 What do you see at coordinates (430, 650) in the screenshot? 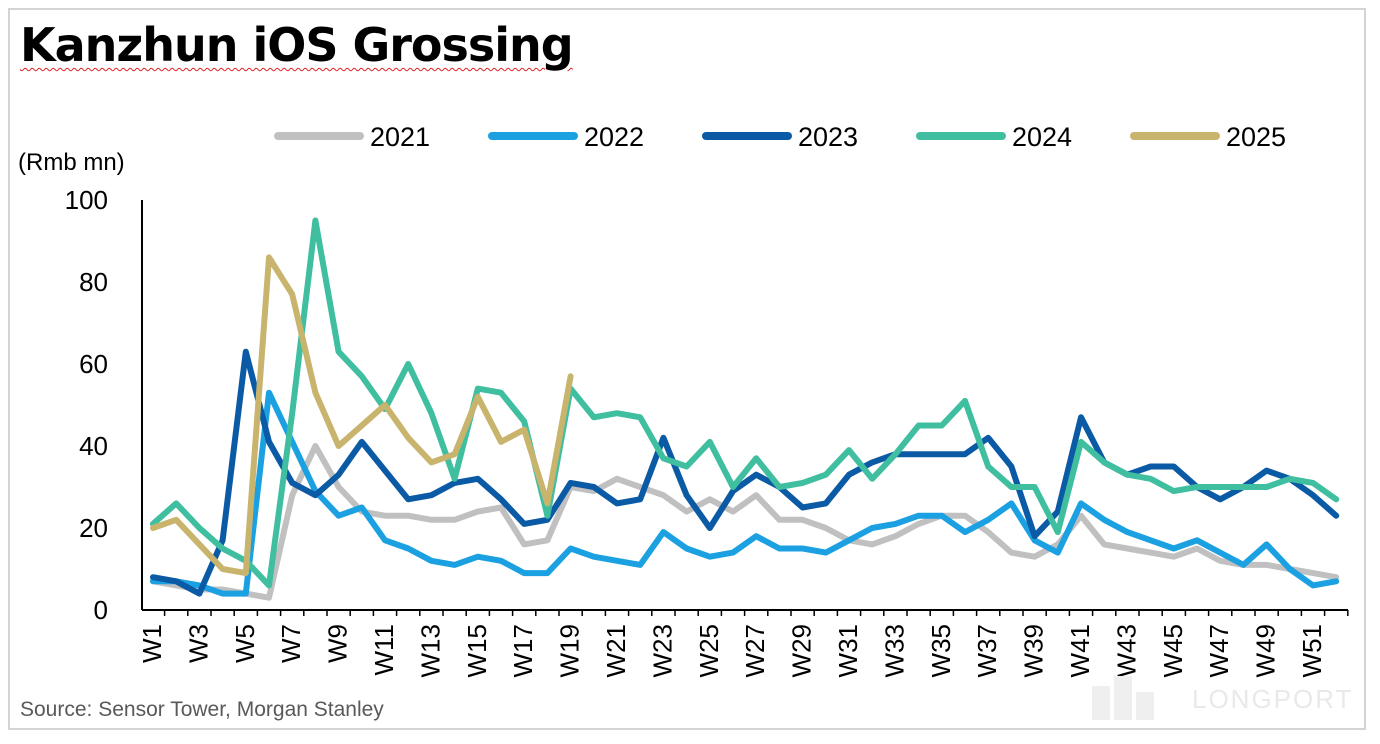
I see `x-tick-label: W13` at bounding box center [430, 650].